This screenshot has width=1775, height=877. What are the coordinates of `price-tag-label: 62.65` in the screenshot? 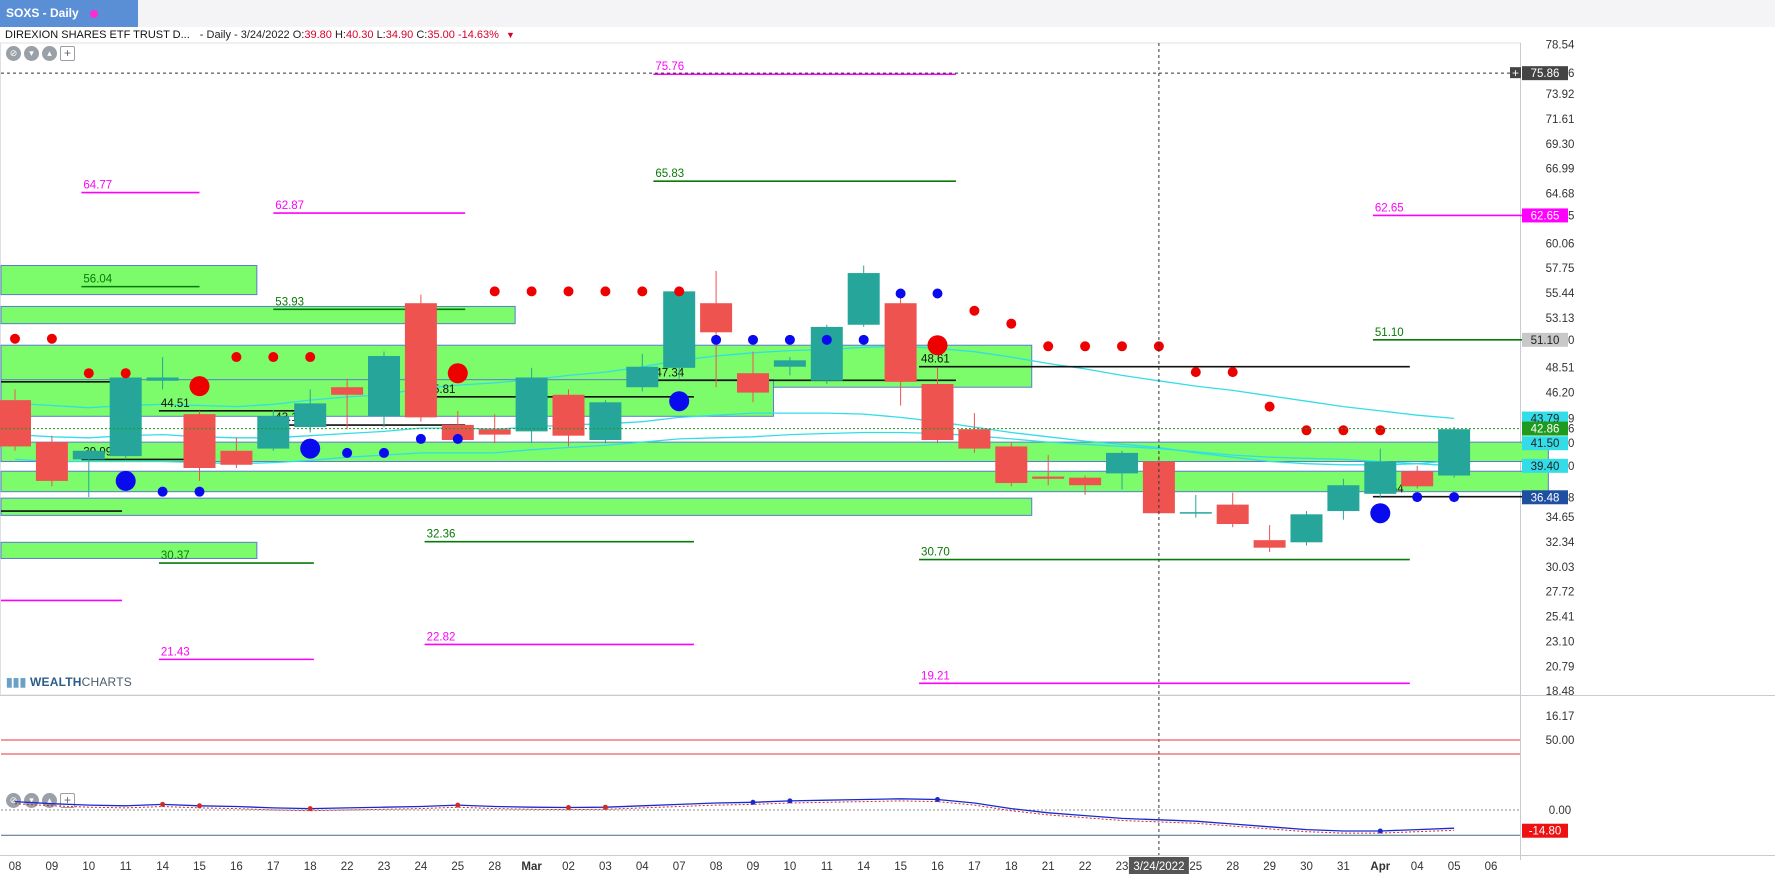 It's located at (1545, 216).